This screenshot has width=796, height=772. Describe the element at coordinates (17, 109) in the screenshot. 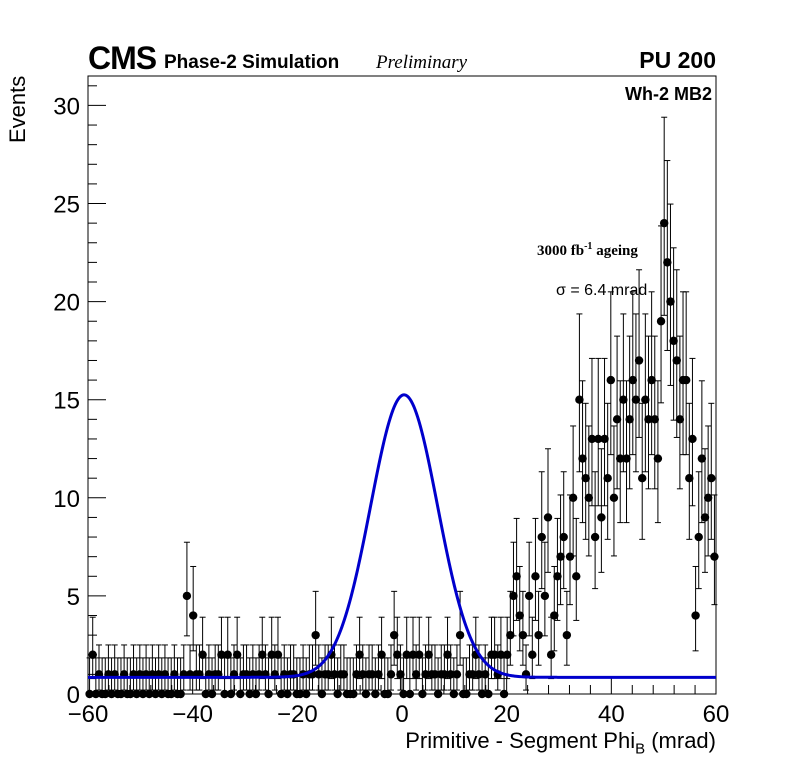

I see `y-axis-title: Events` at that location.